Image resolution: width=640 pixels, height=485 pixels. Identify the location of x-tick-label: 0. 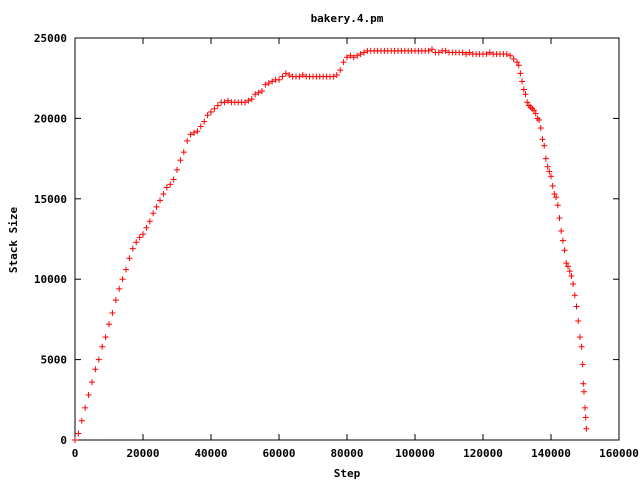
(75, 453).